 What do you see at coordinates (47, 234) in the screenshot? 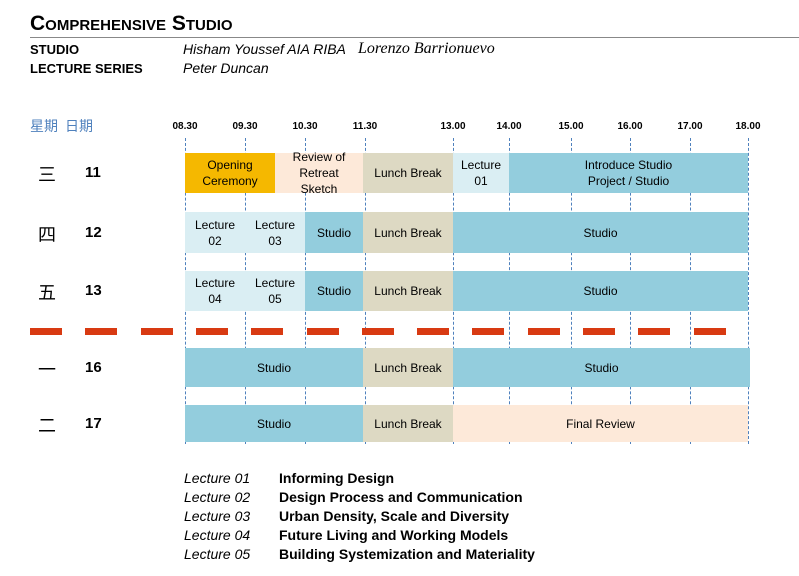
I see `weekday: 四` at bounding box center [47, 234].